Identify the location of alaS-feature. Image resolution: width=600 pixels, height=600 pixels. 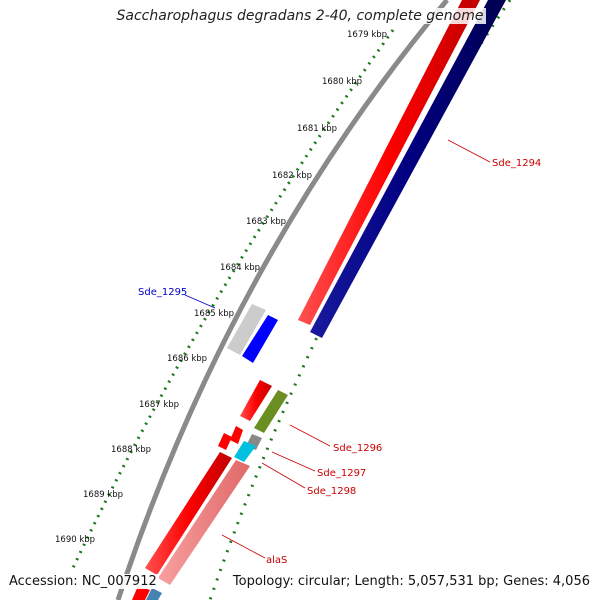
(204, 522).